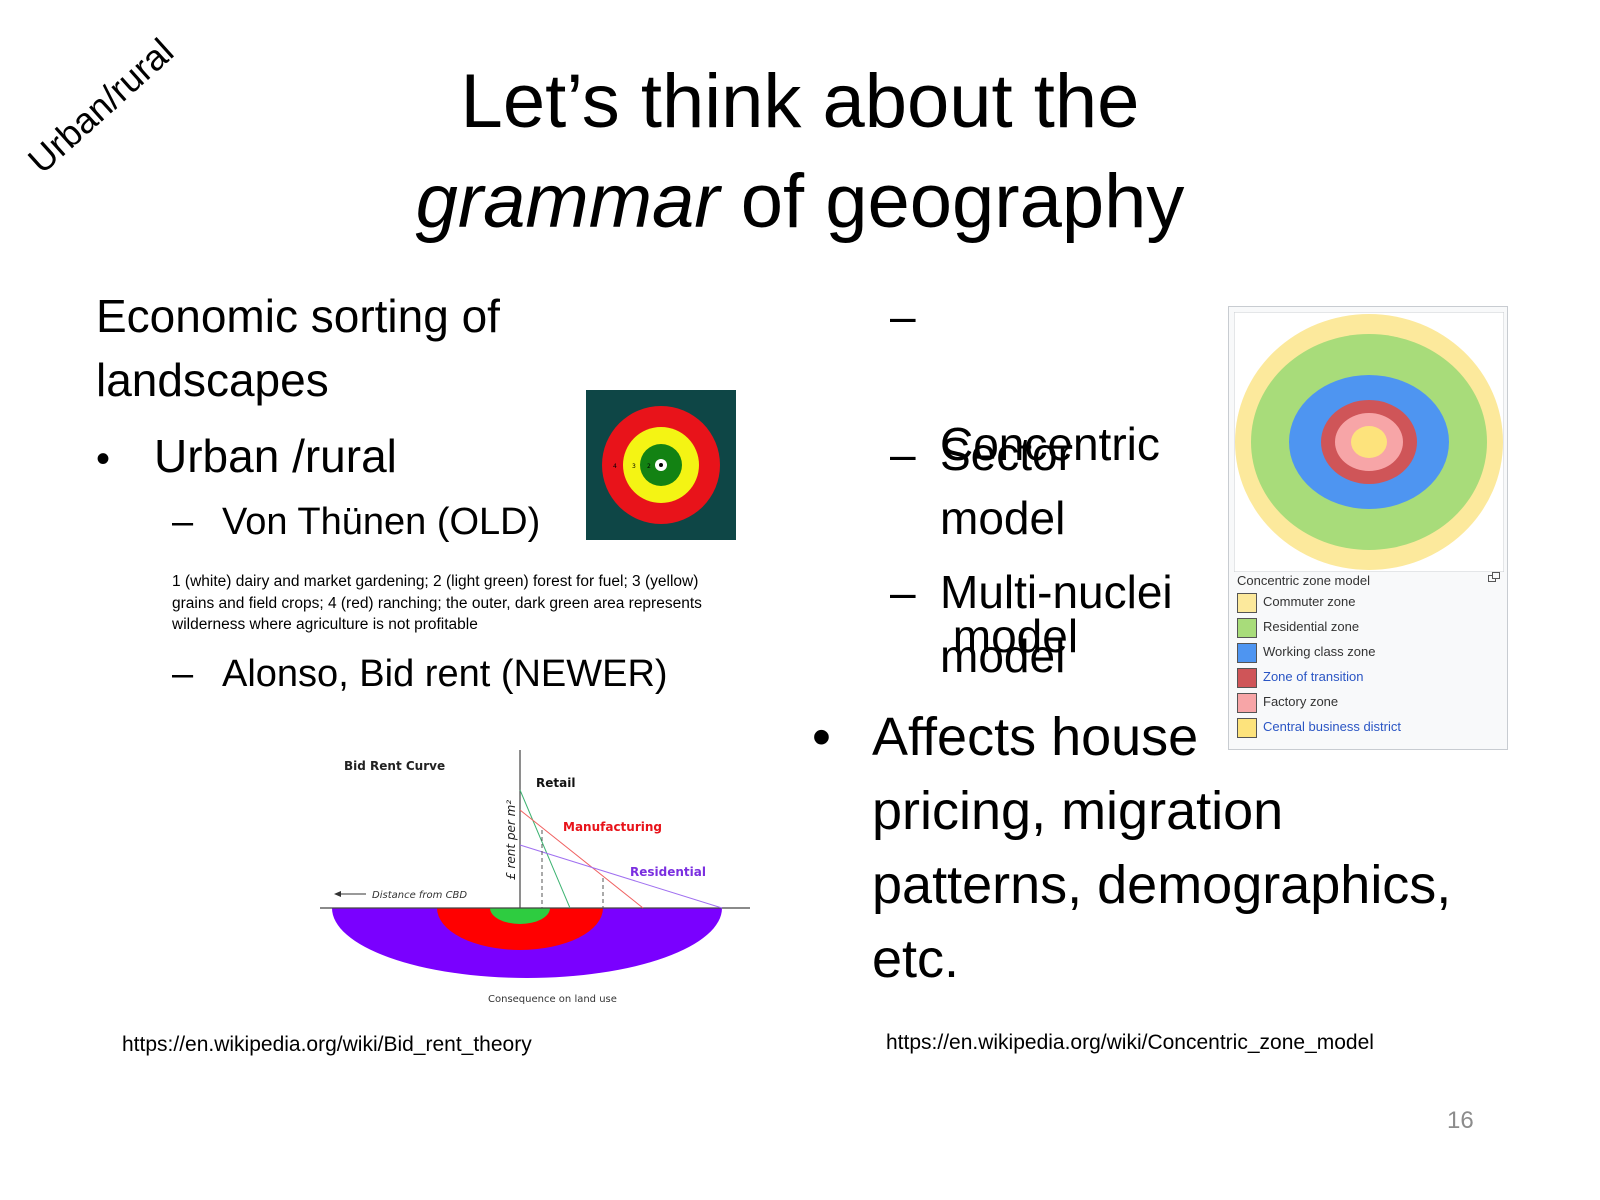 The width and height of the screenshot is (1600, 1200). I want to click on sub-von-thunen-text: Von Thünen (OLD), so click(381, 522).